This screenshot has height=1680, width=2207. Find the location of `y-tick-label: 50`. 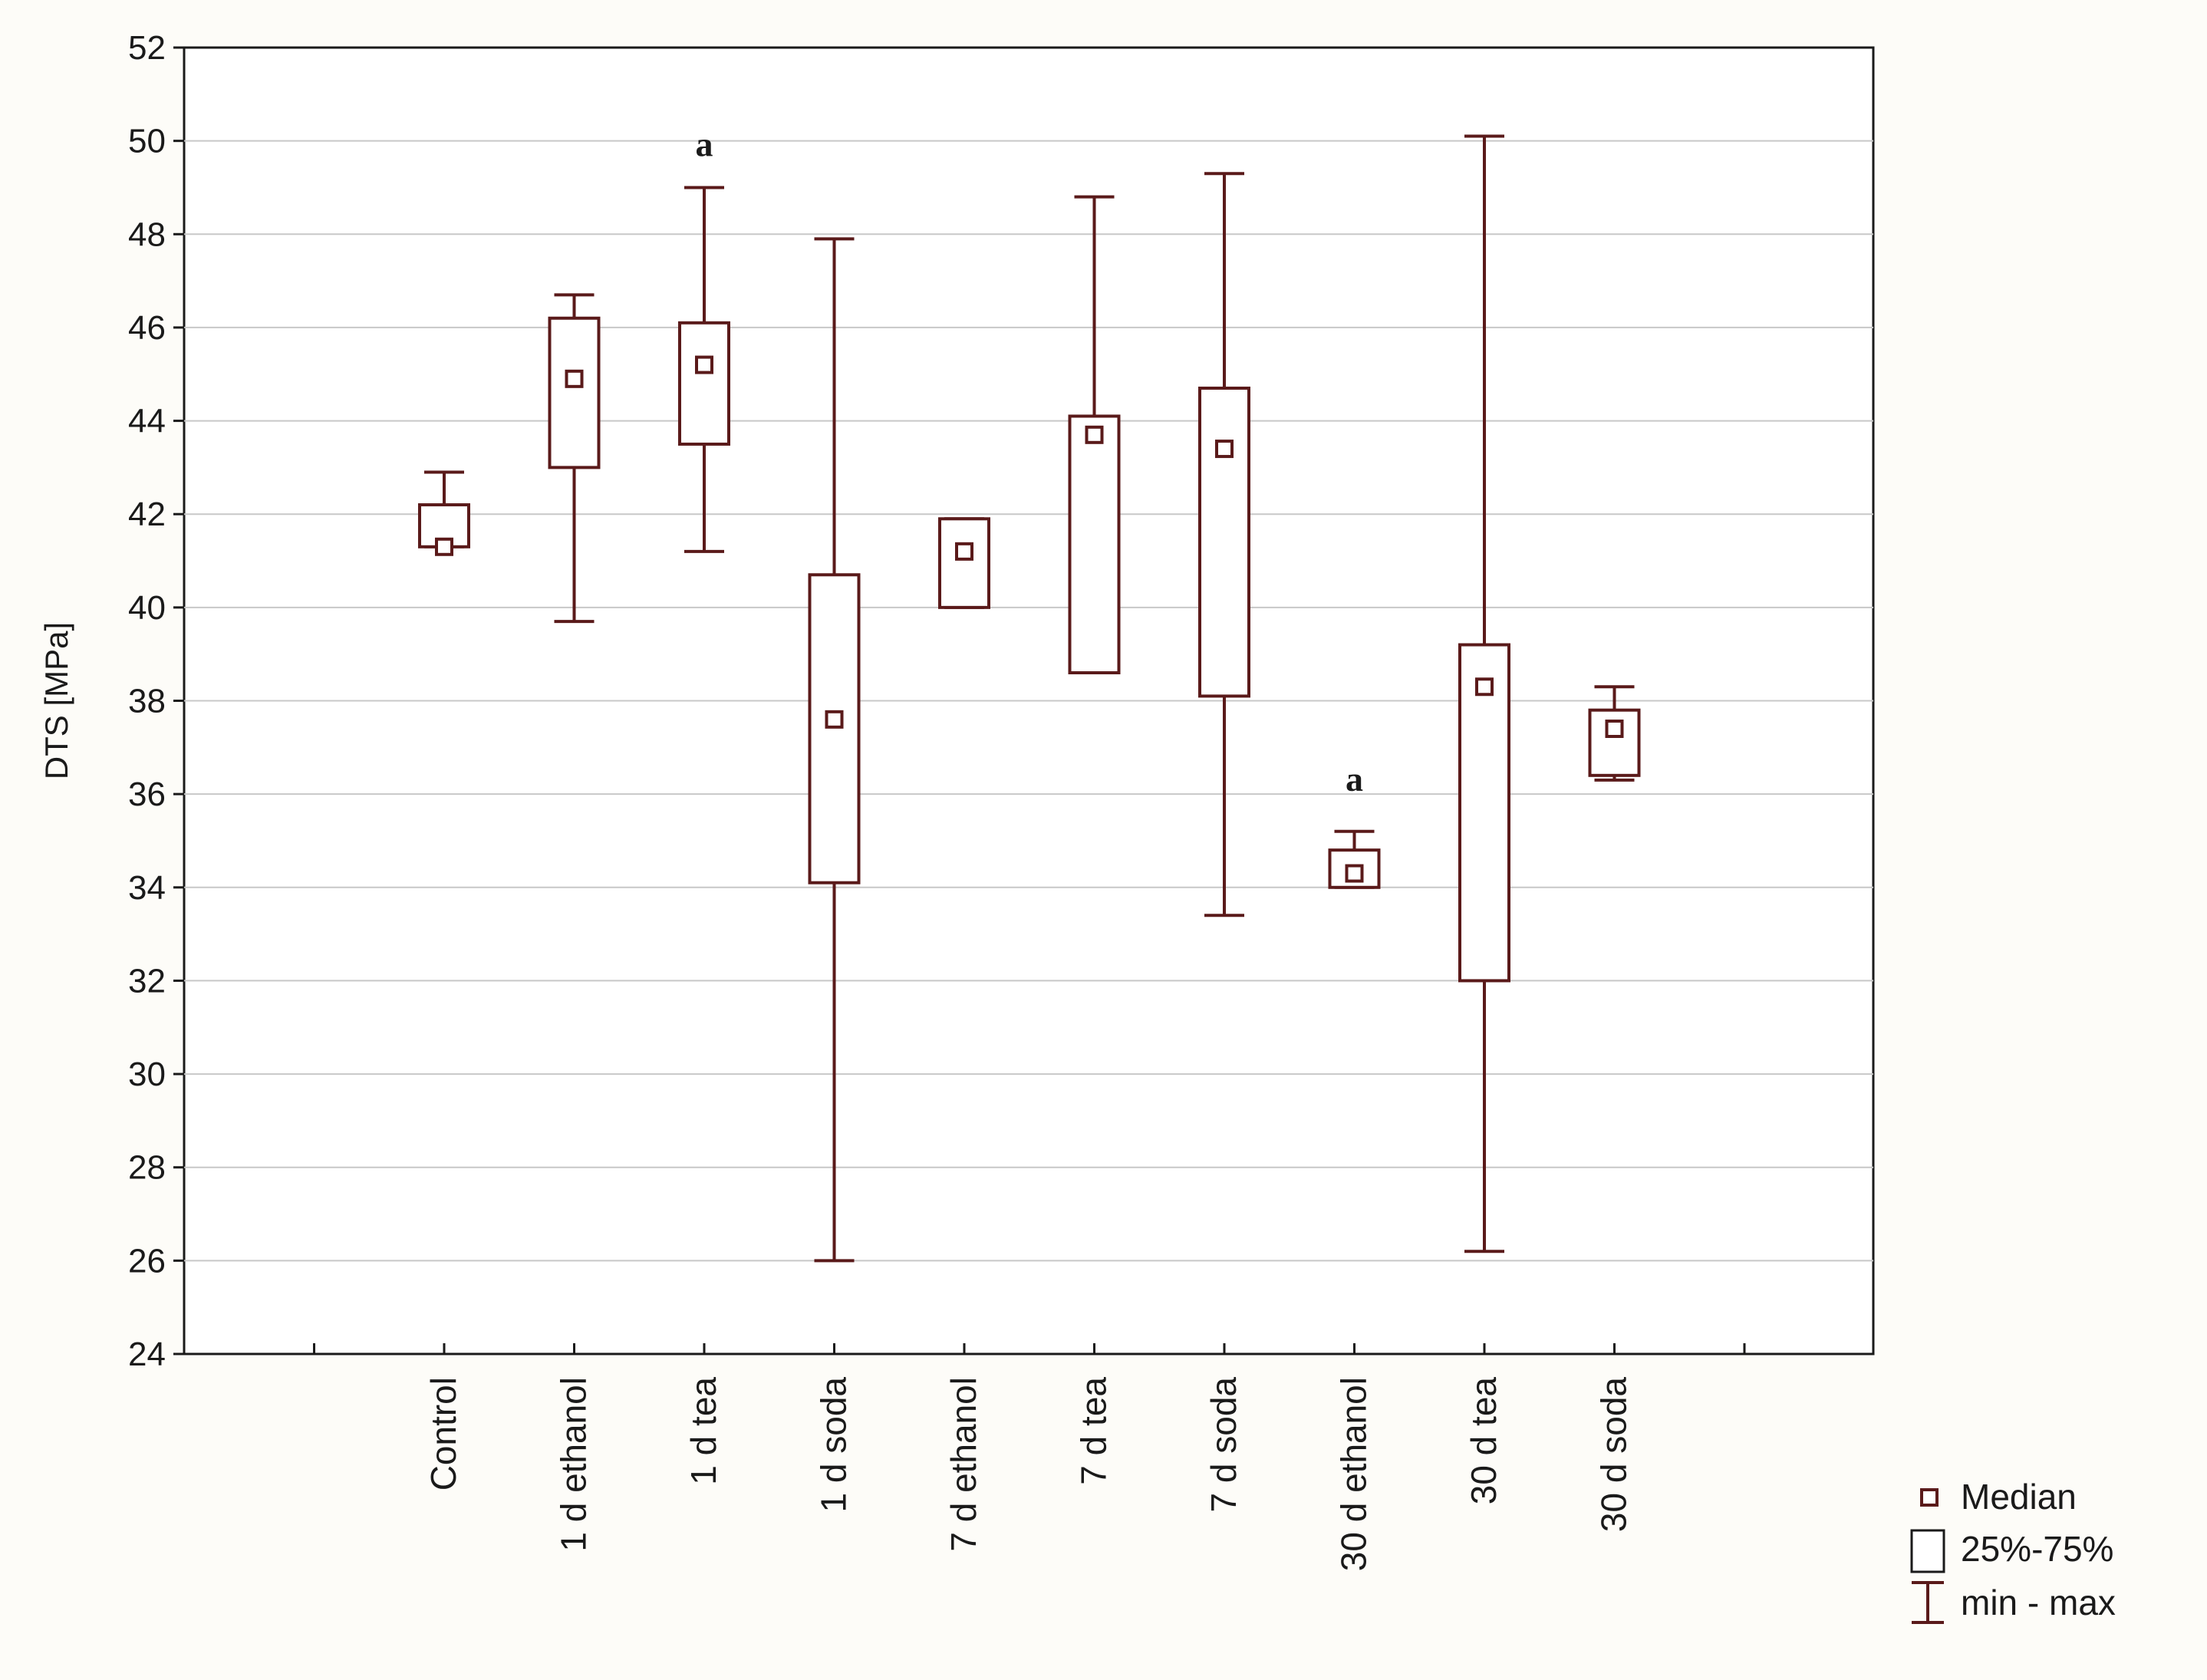

y-tick-label: 50 is located at coordinates (147, 141).